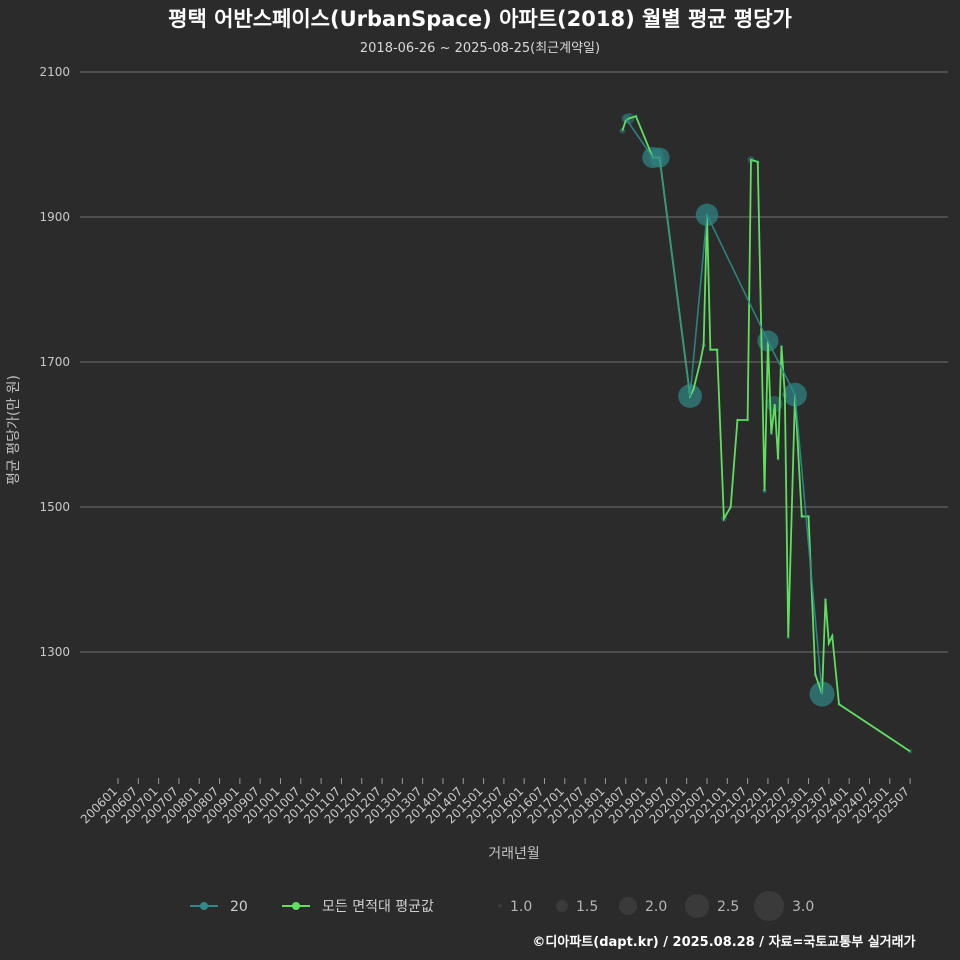 Image resolution: width=960 pixels, height=960 pixels. What do you see at coordinates (521, 907) in the screenshot?
I see `size-legend-label: 1.0` at bounding box center [521, 907].